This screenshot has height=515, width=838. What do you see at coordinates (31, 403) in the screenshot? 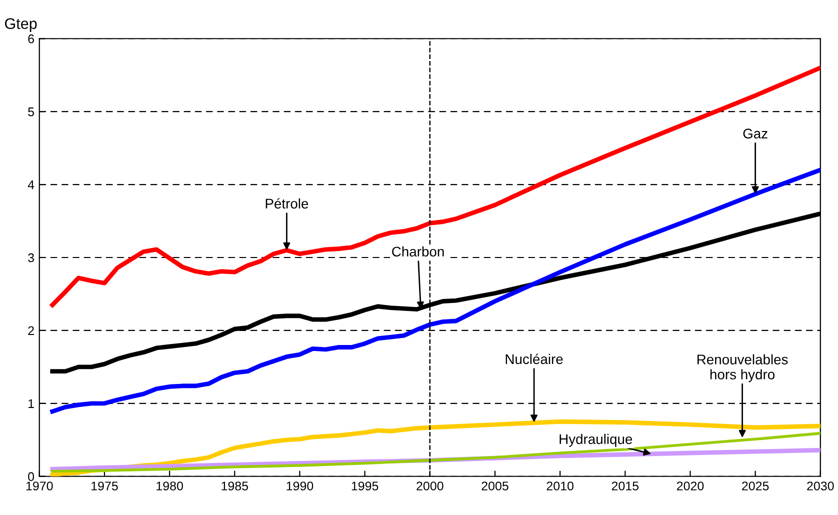
I see `y-tick-label: 1` at bounding box center [31, 403].